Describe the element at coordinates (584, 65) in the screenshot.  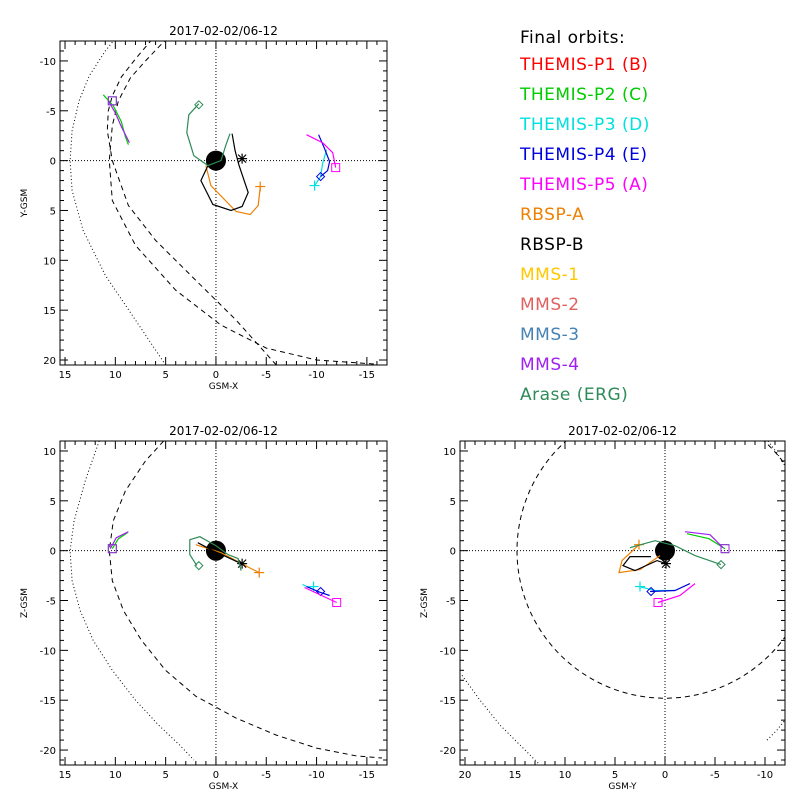
I see `legend-item-themis-p1-b-: THEMIS-P1 (B)` at that location.